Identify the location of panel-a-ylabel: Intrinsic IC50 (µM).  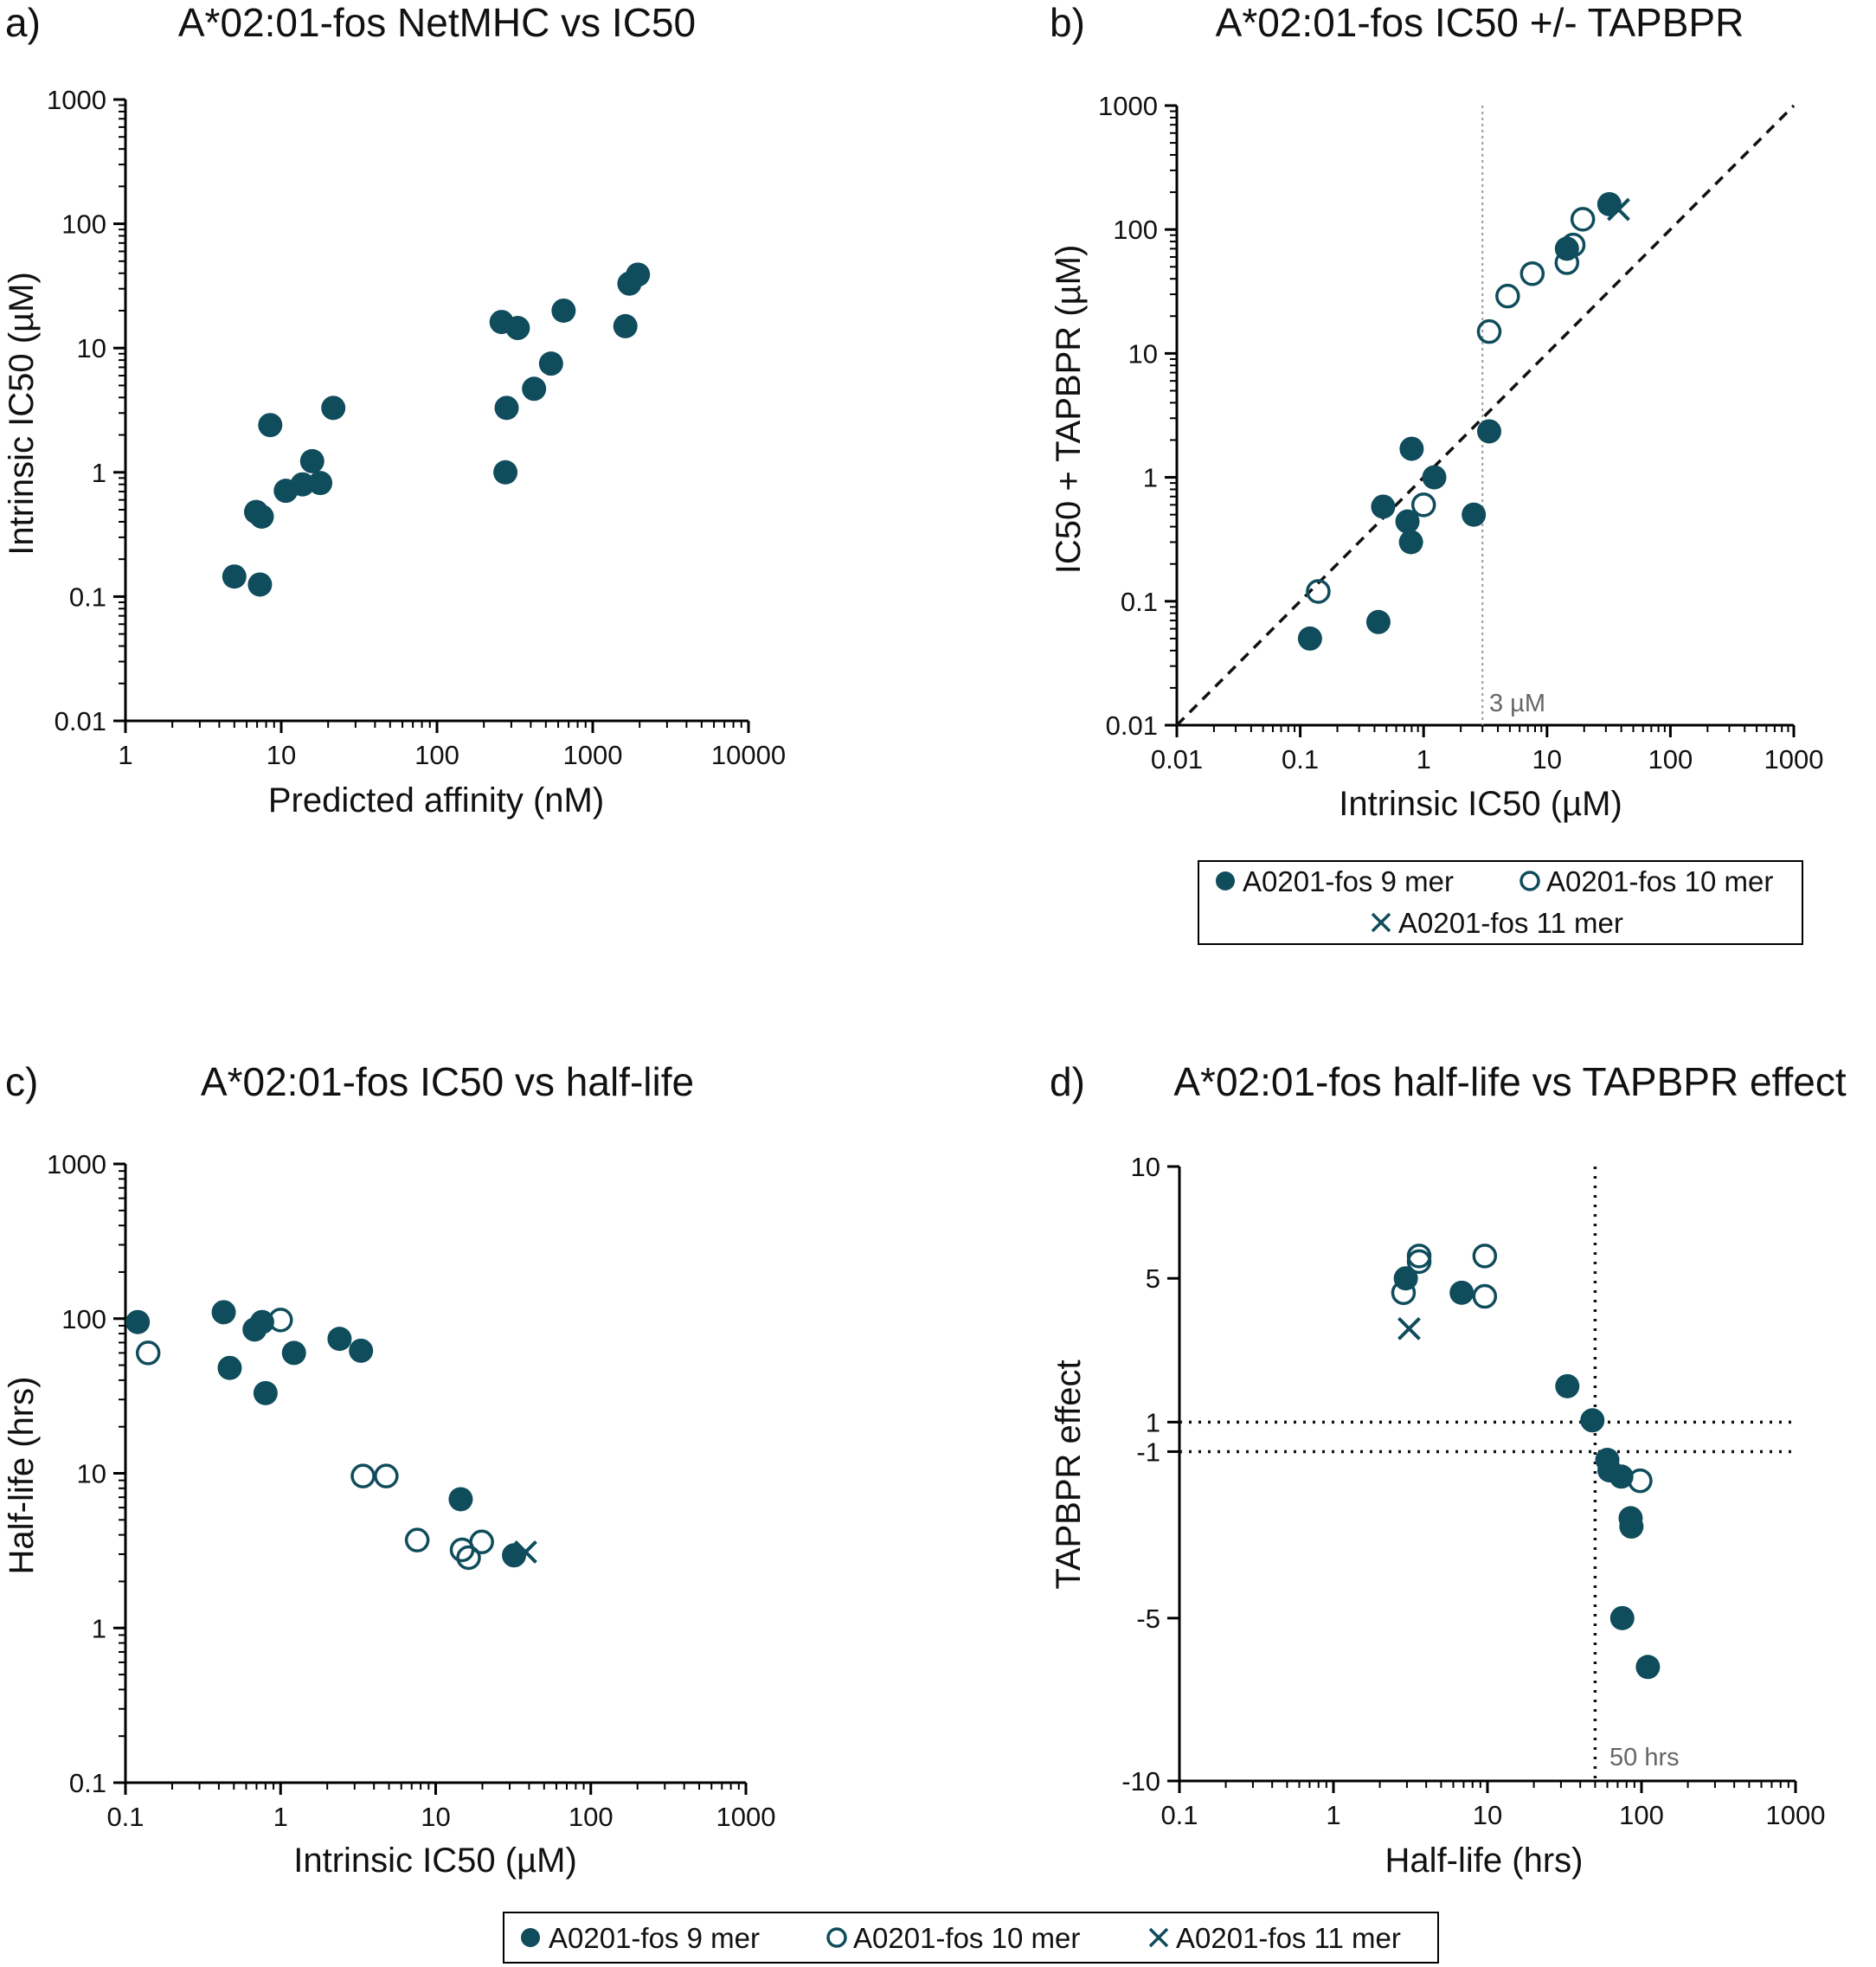
(22, 414).